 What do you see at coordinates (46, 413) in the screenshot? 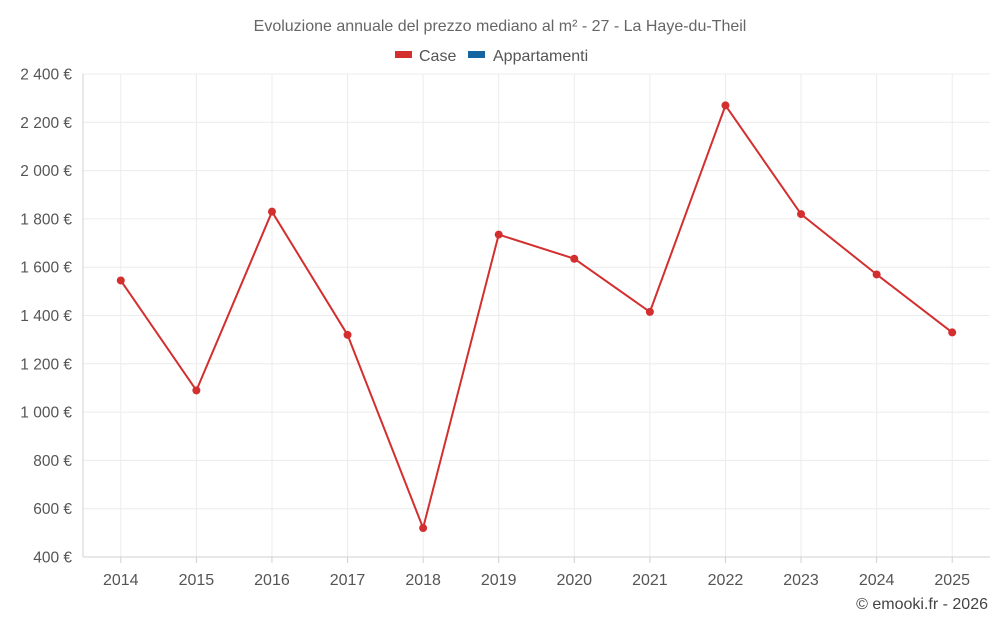
I see `y-tick-label: 1 000 €` at bounding box center [46, 413].